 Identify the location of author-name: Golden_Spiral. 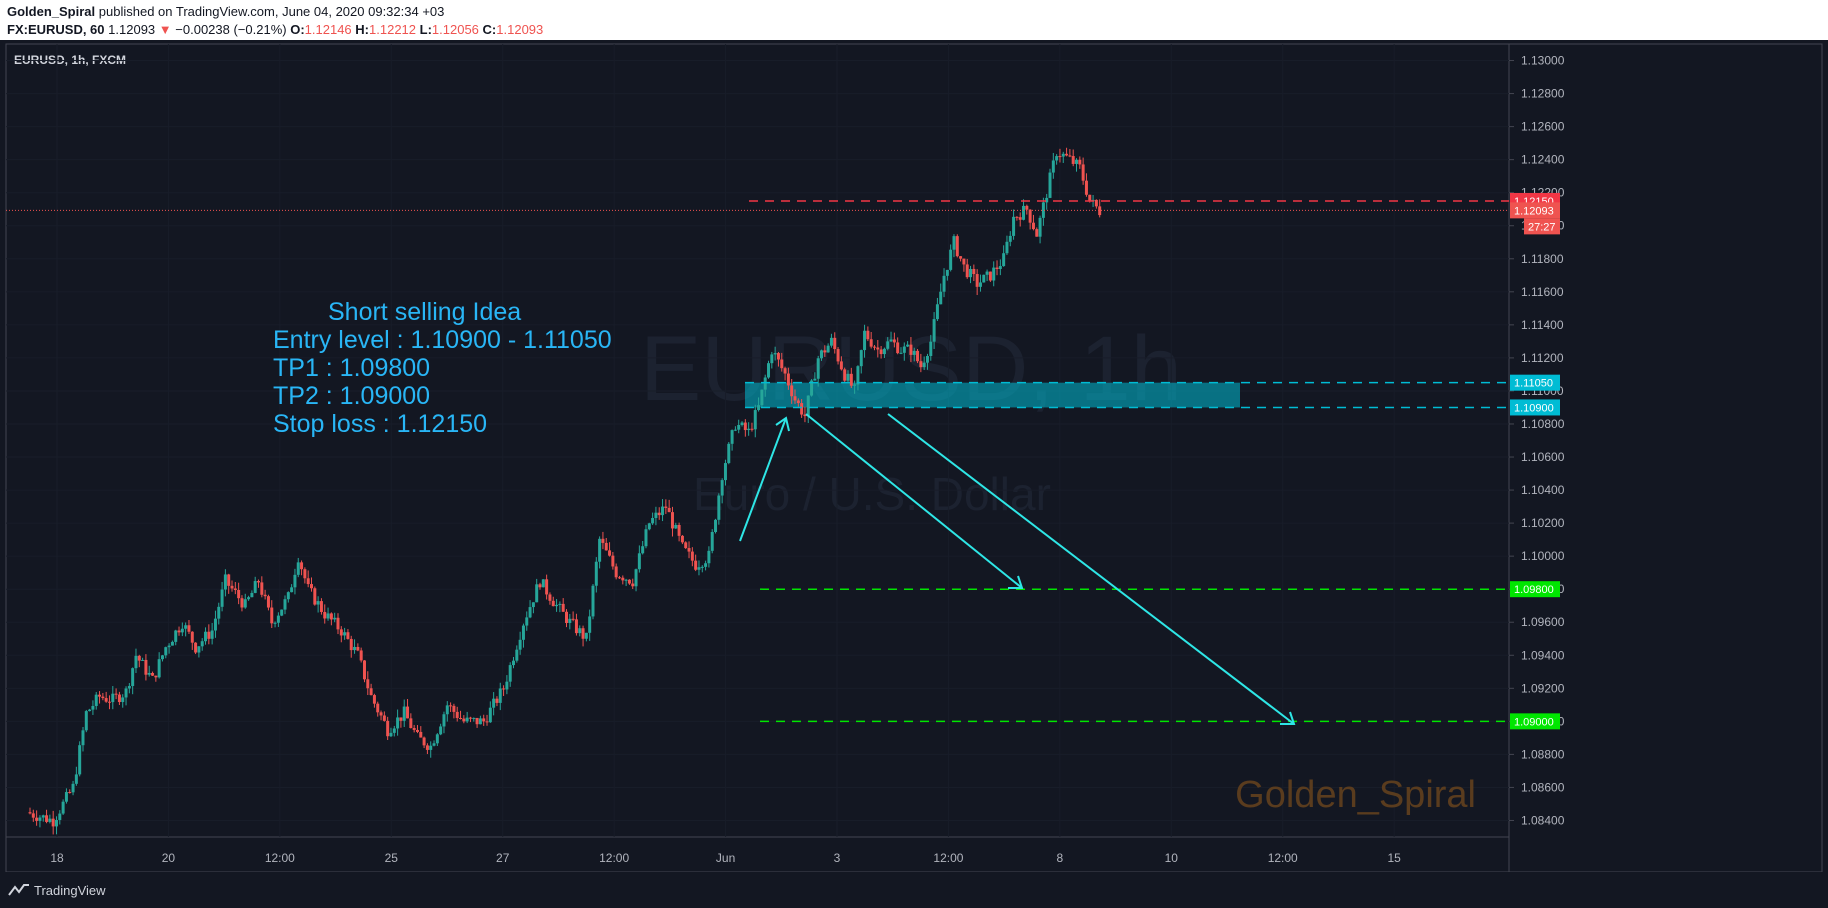
(51, 11).